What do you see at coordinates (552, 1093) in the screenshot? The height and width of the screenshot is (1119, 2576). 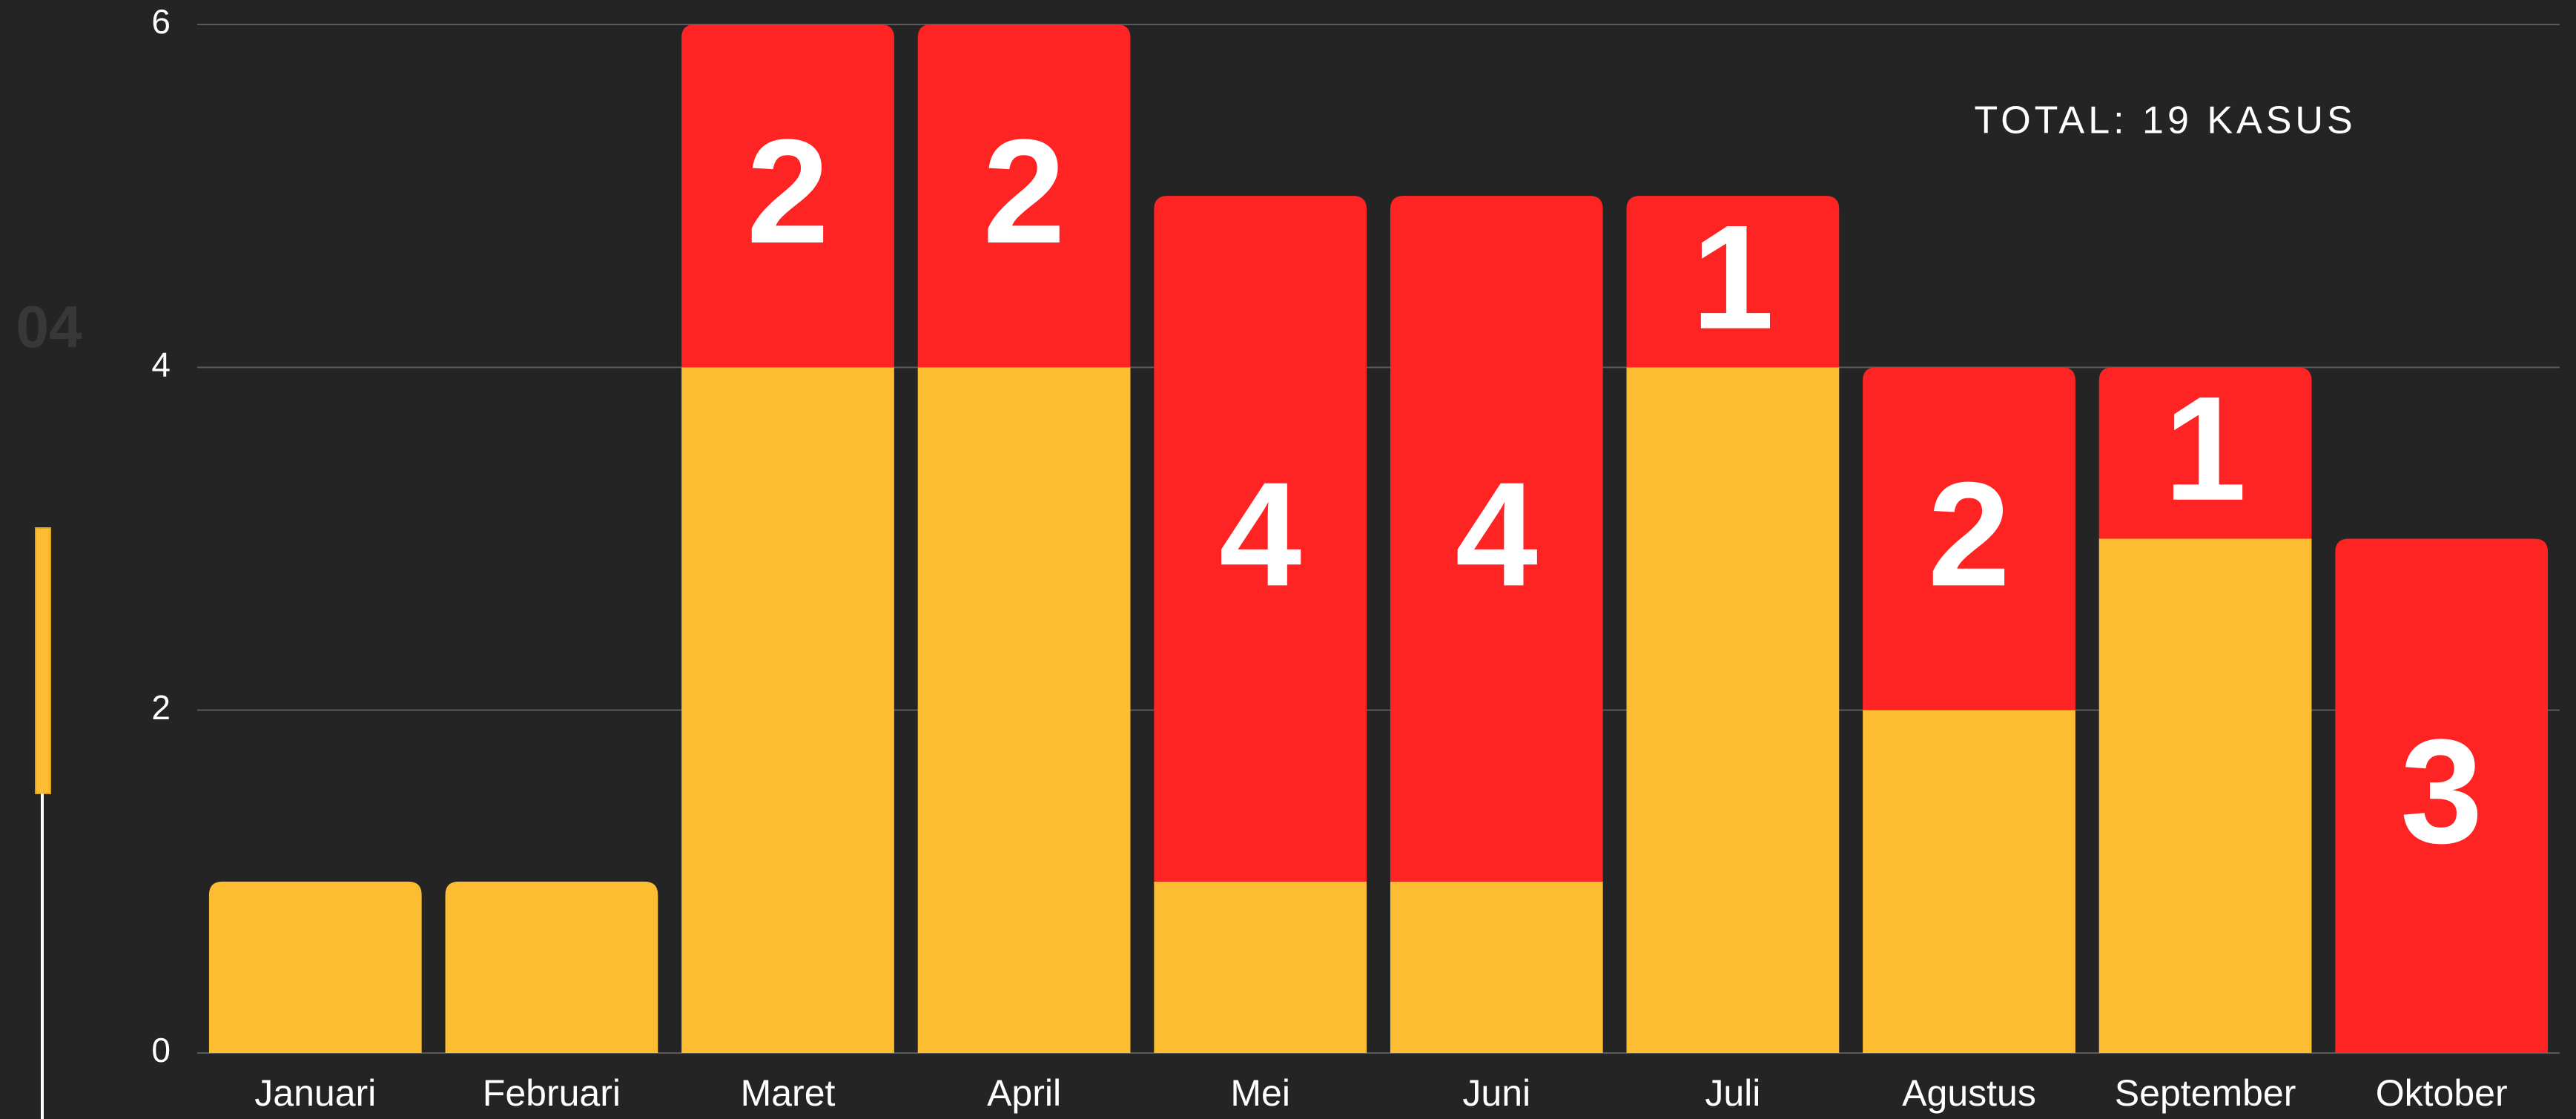 I see `x-tick-label: Februari` at bounding box center [552, 1093].